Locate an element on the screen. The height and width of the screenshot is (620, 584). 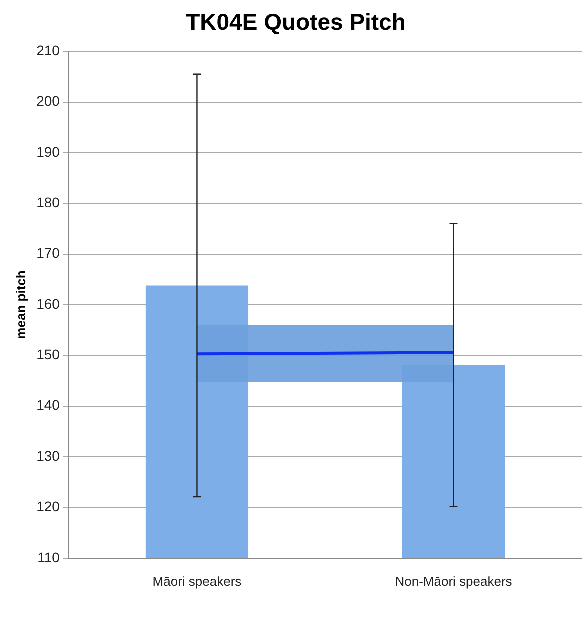
x-tick-label: Non-Māori speakers is located at coordinates (454, 581).